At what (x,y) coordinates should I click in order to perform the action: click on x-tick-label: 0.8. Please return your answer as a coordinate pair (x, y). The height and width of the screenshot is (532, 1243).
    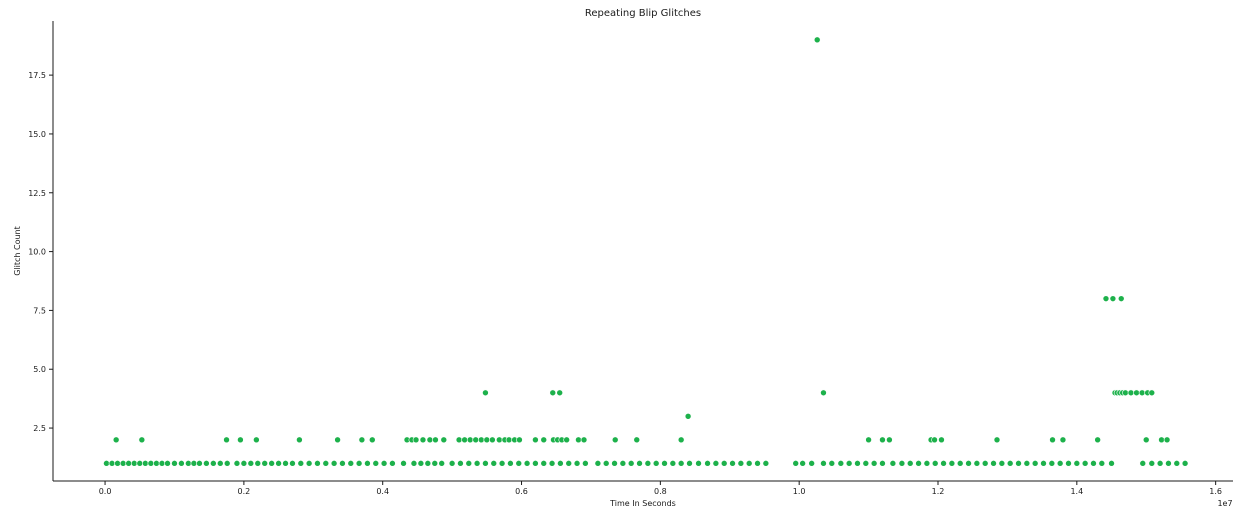
    Looking at the image, I should click on (660, 491).